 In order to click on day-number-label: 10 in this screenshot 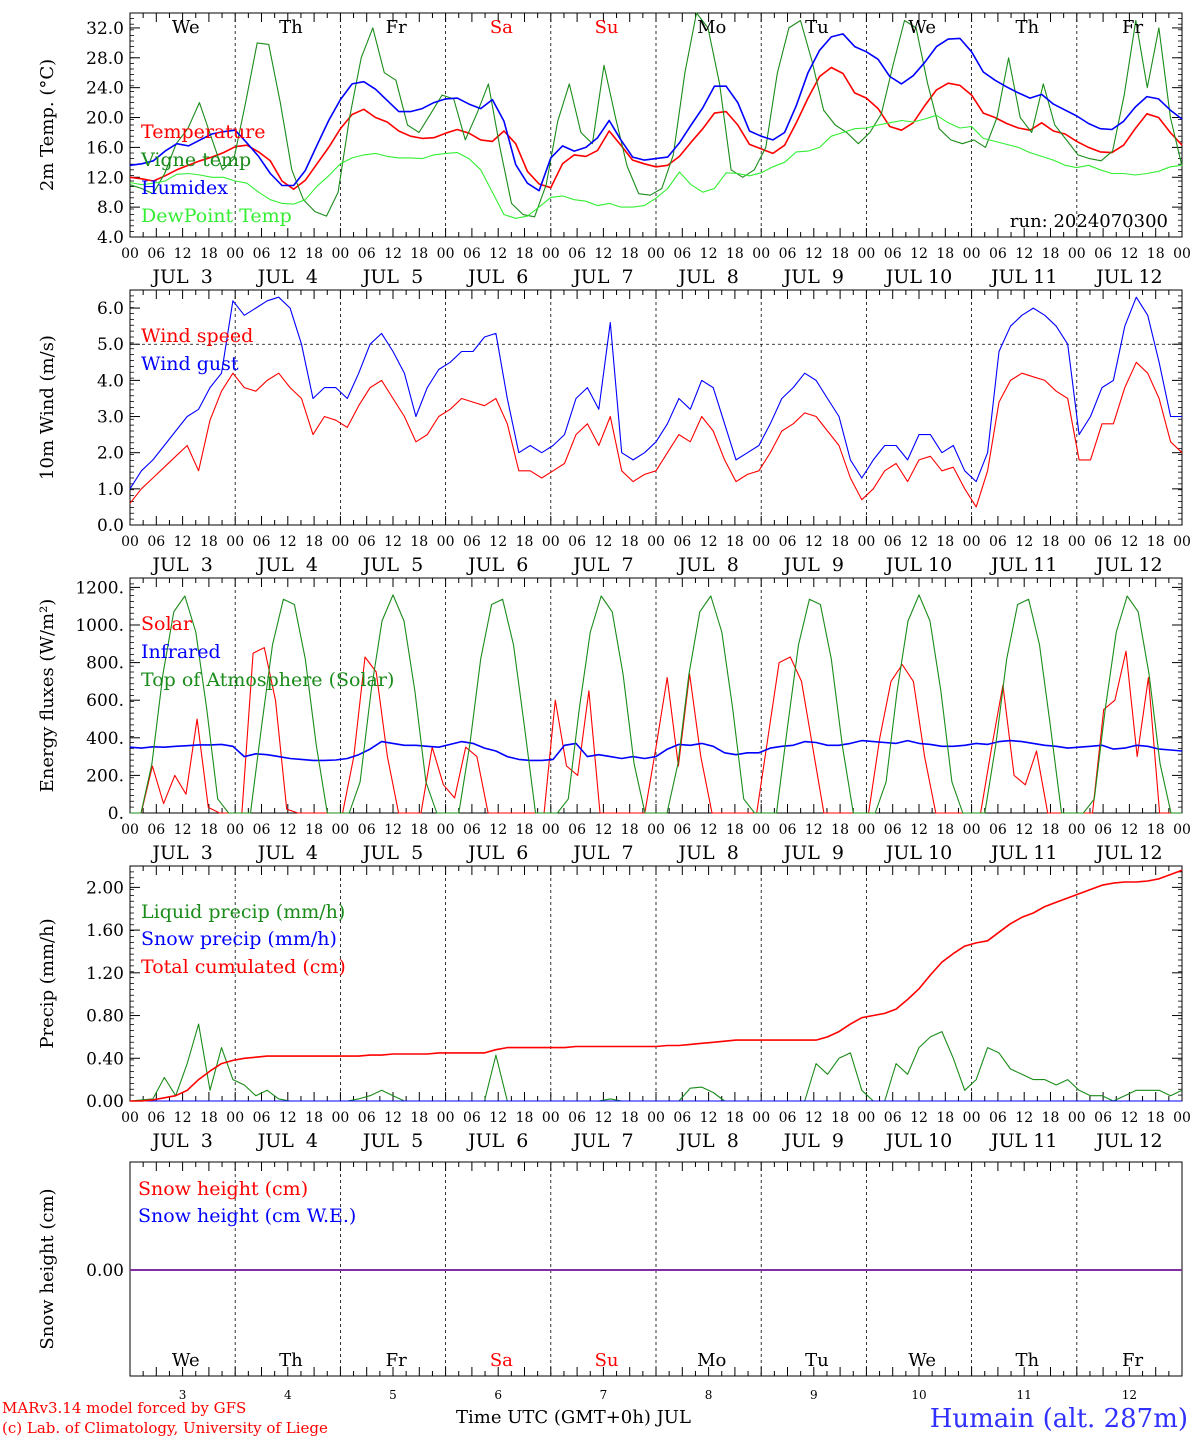, I will do `click(918, 1395)`.